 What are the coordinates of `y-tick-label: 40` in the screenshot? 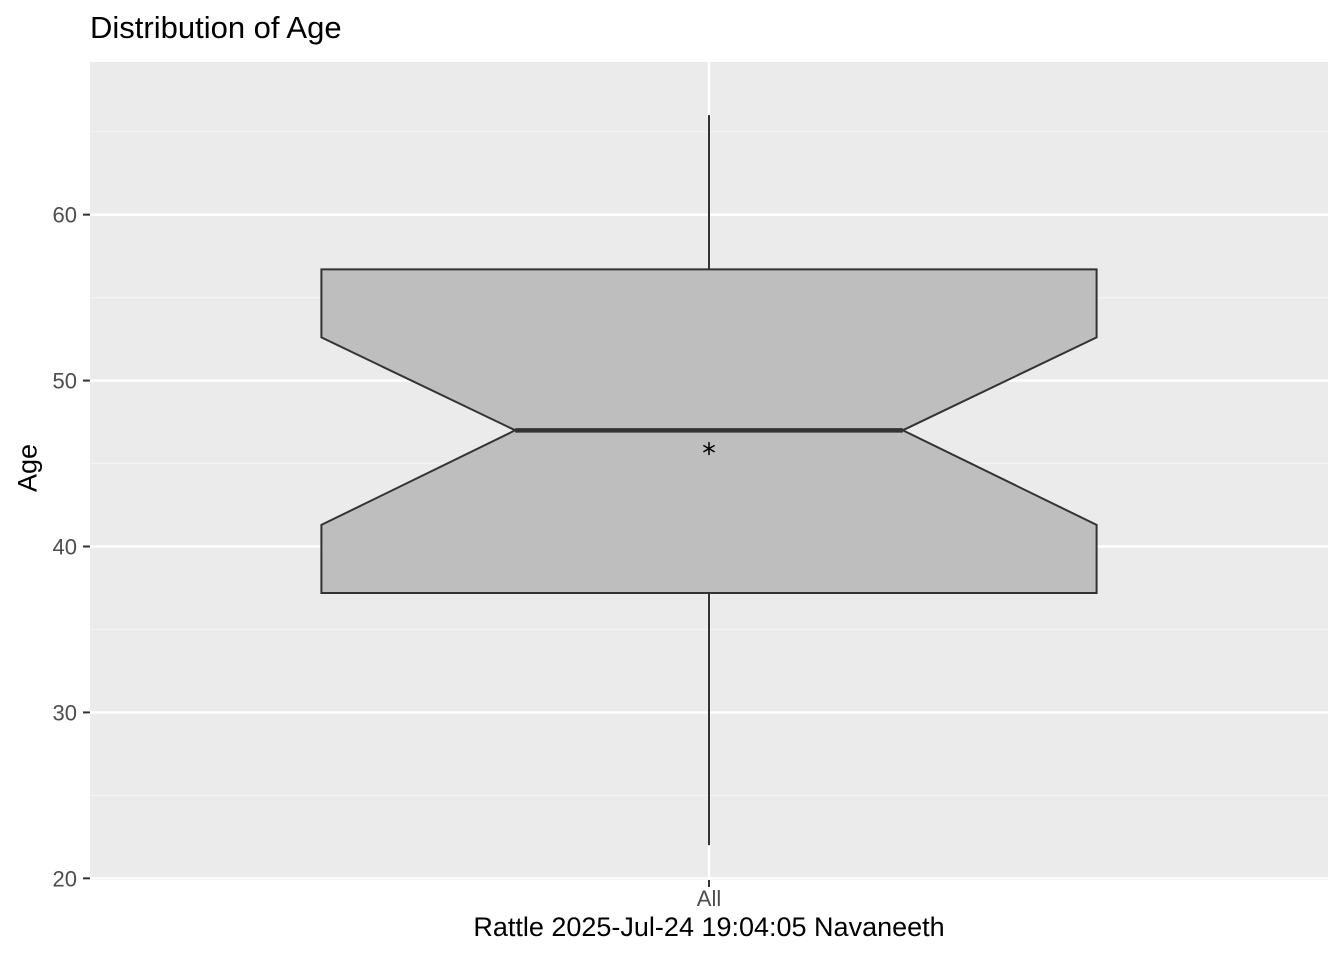 It's located at (65, 546).